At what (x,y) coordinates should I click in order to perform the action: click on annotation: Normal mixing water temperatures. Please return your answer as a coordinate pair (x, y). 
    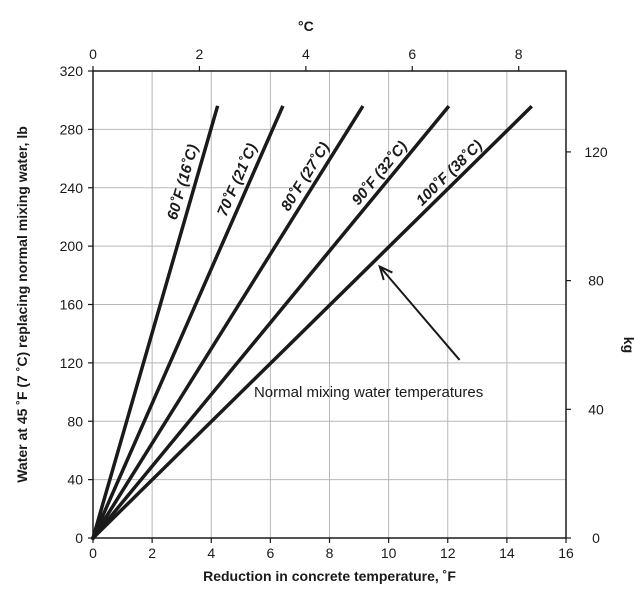
    Looking at the image, I should click on (368, 332).